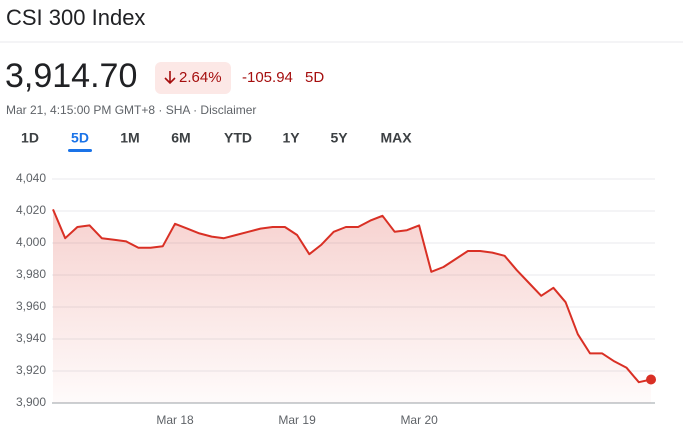 Image resolution: width=683 pixels, height=437 pixels. What do you see at coordinates (80, 150) in the screenshot?
I see `selected-underline` at bounding box center [80, 150].